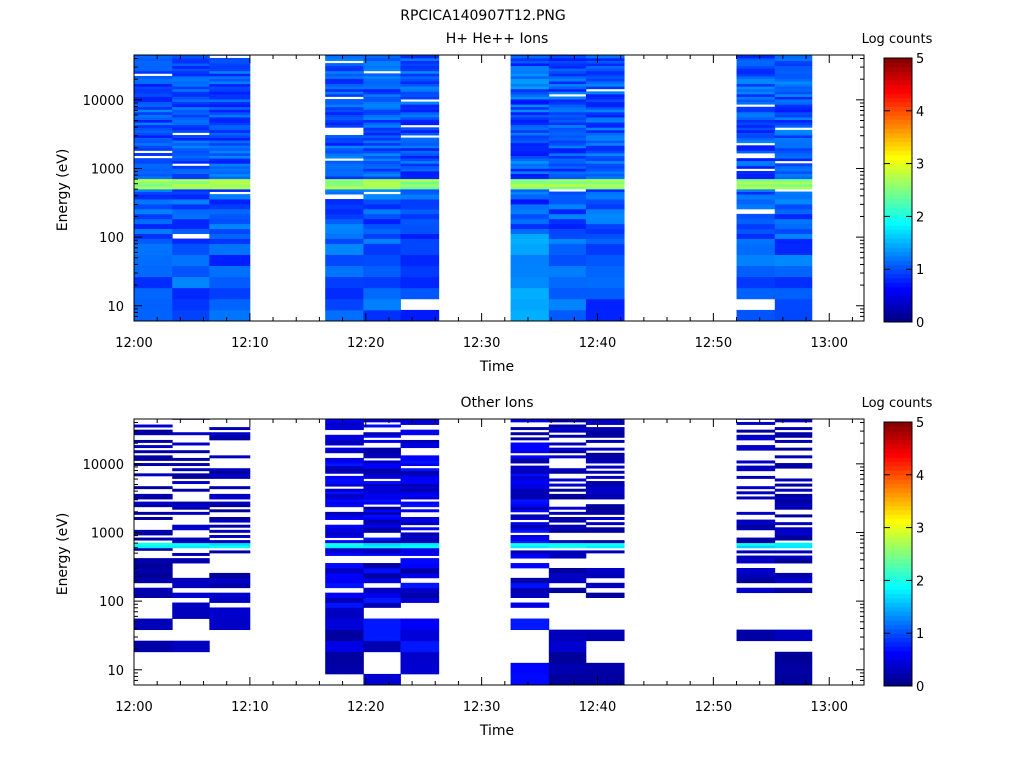 This screenshot has width=1024, height=768. I want to click on y-tick-label: 10, so click(115, 671).